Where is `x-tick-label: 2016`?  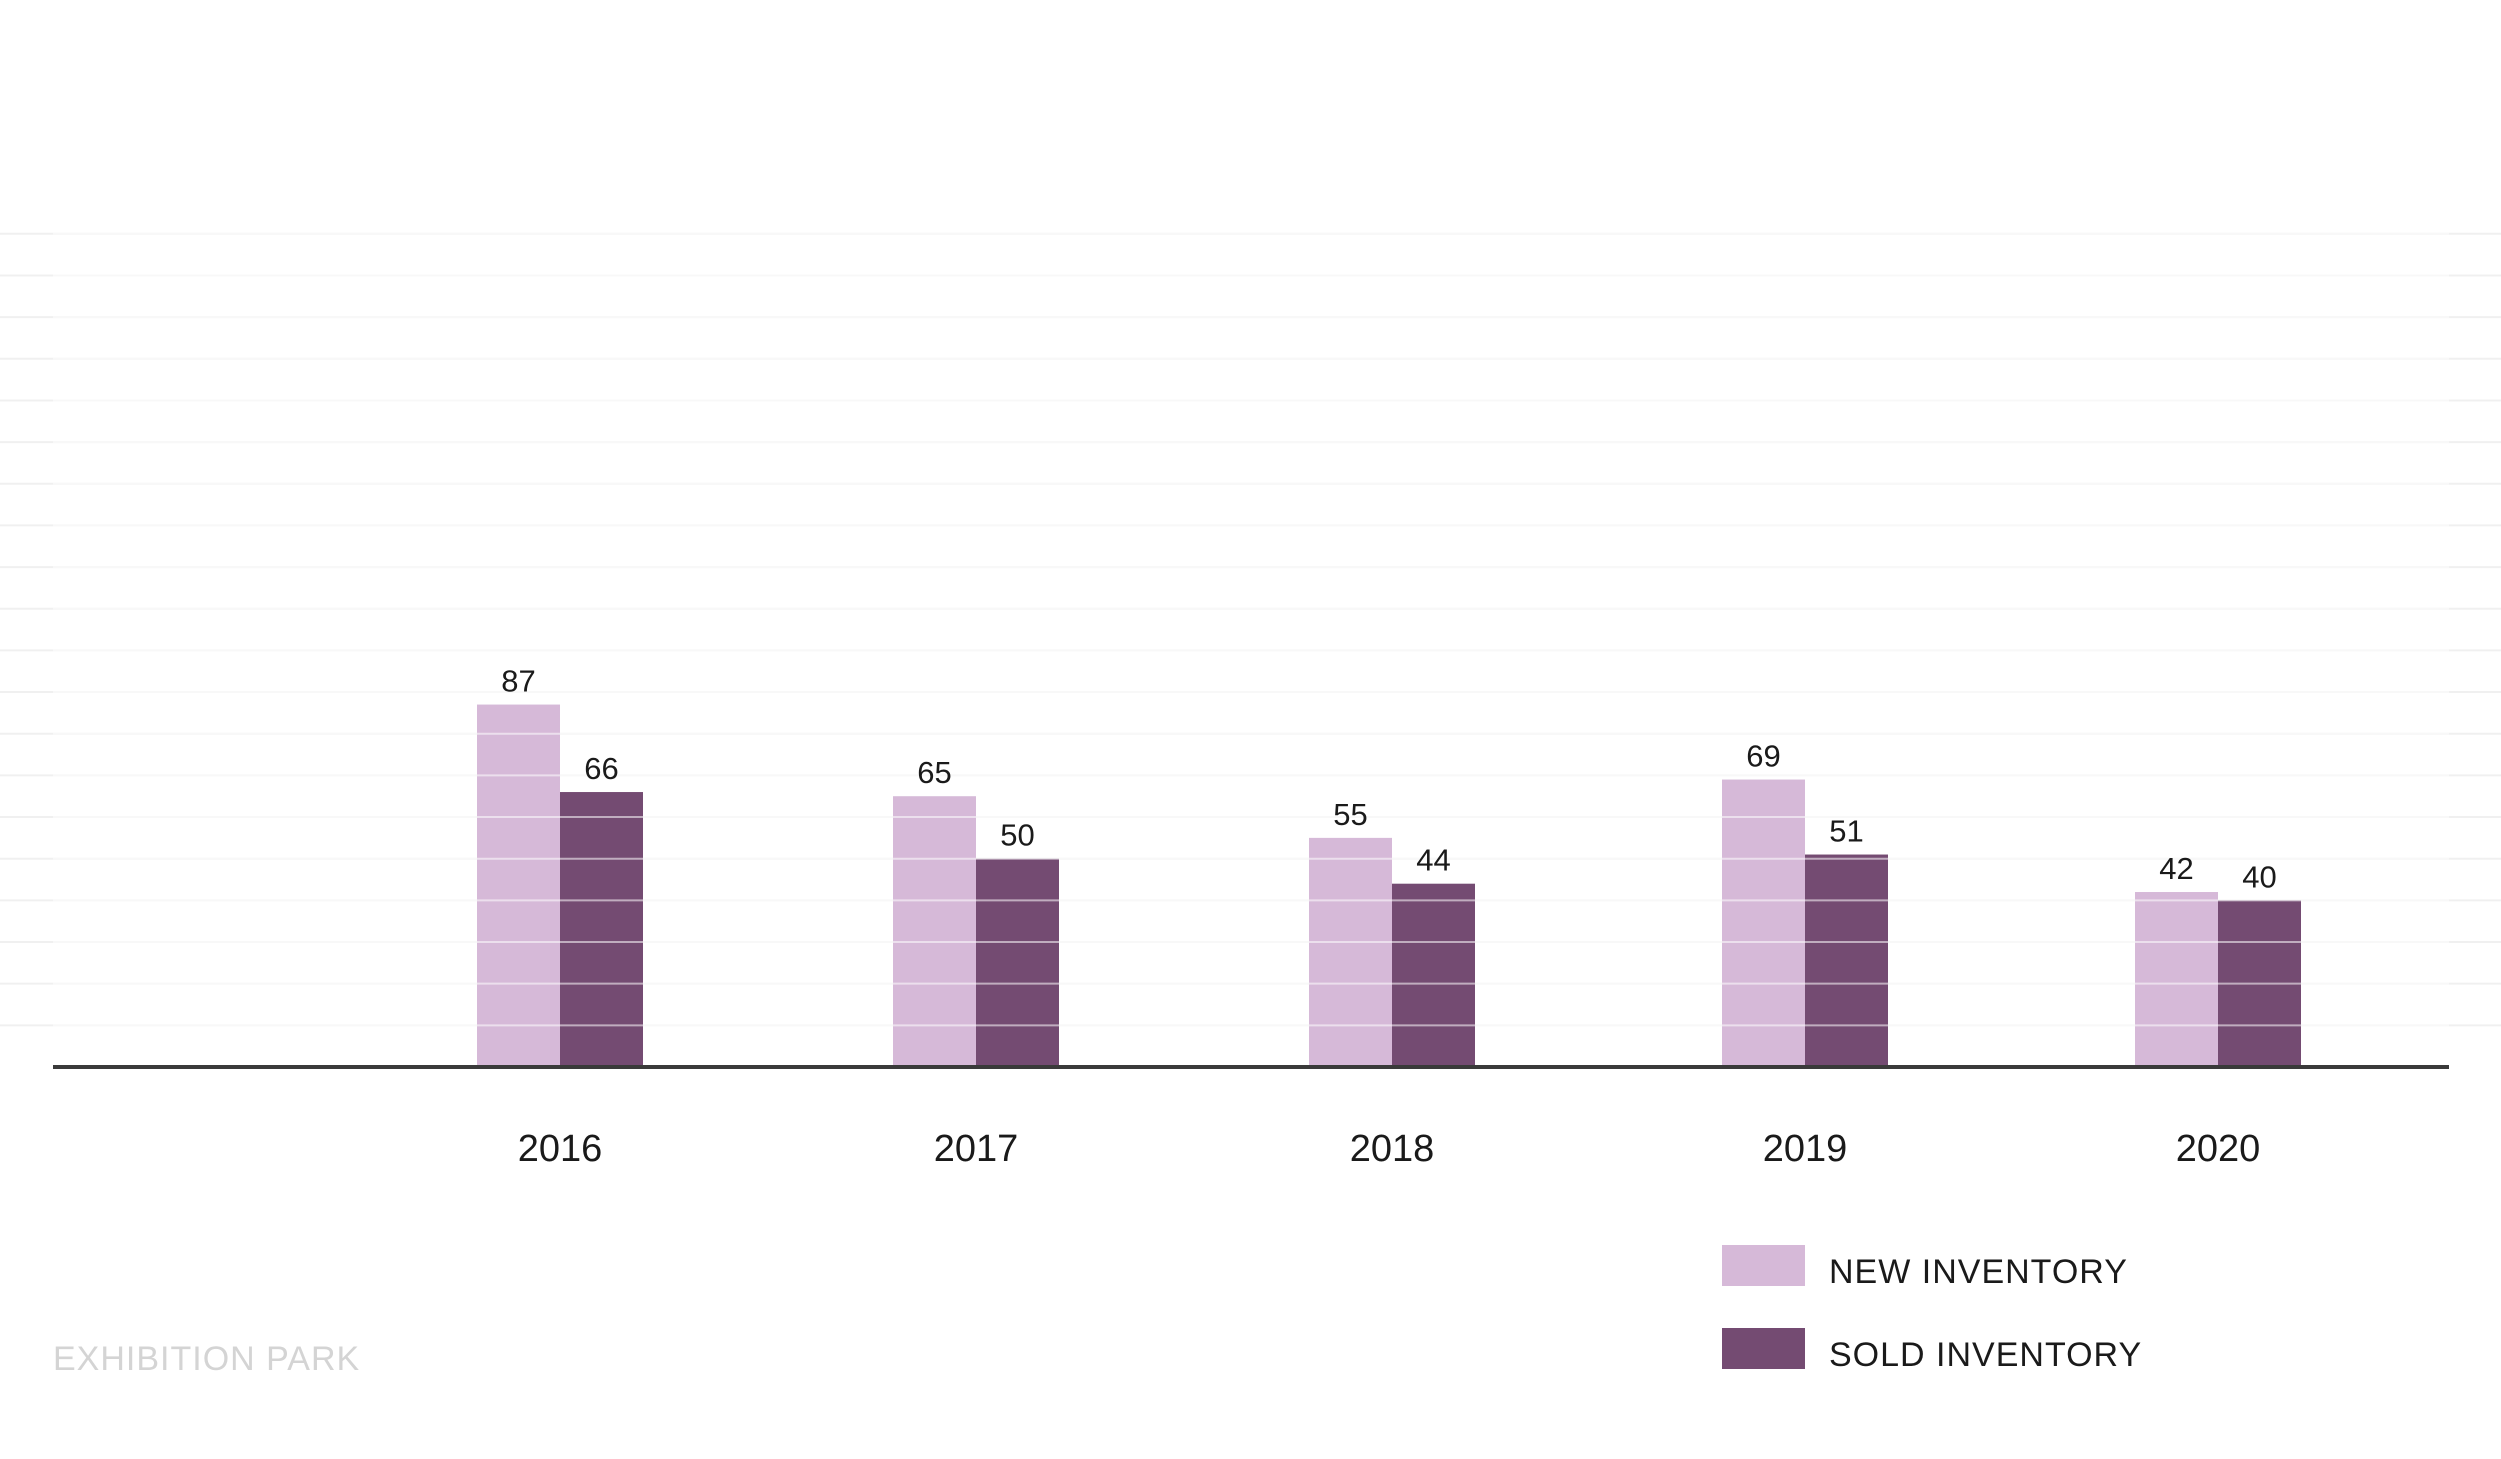 x-tick-label: 2016 is located at coordinates (560, 1149).